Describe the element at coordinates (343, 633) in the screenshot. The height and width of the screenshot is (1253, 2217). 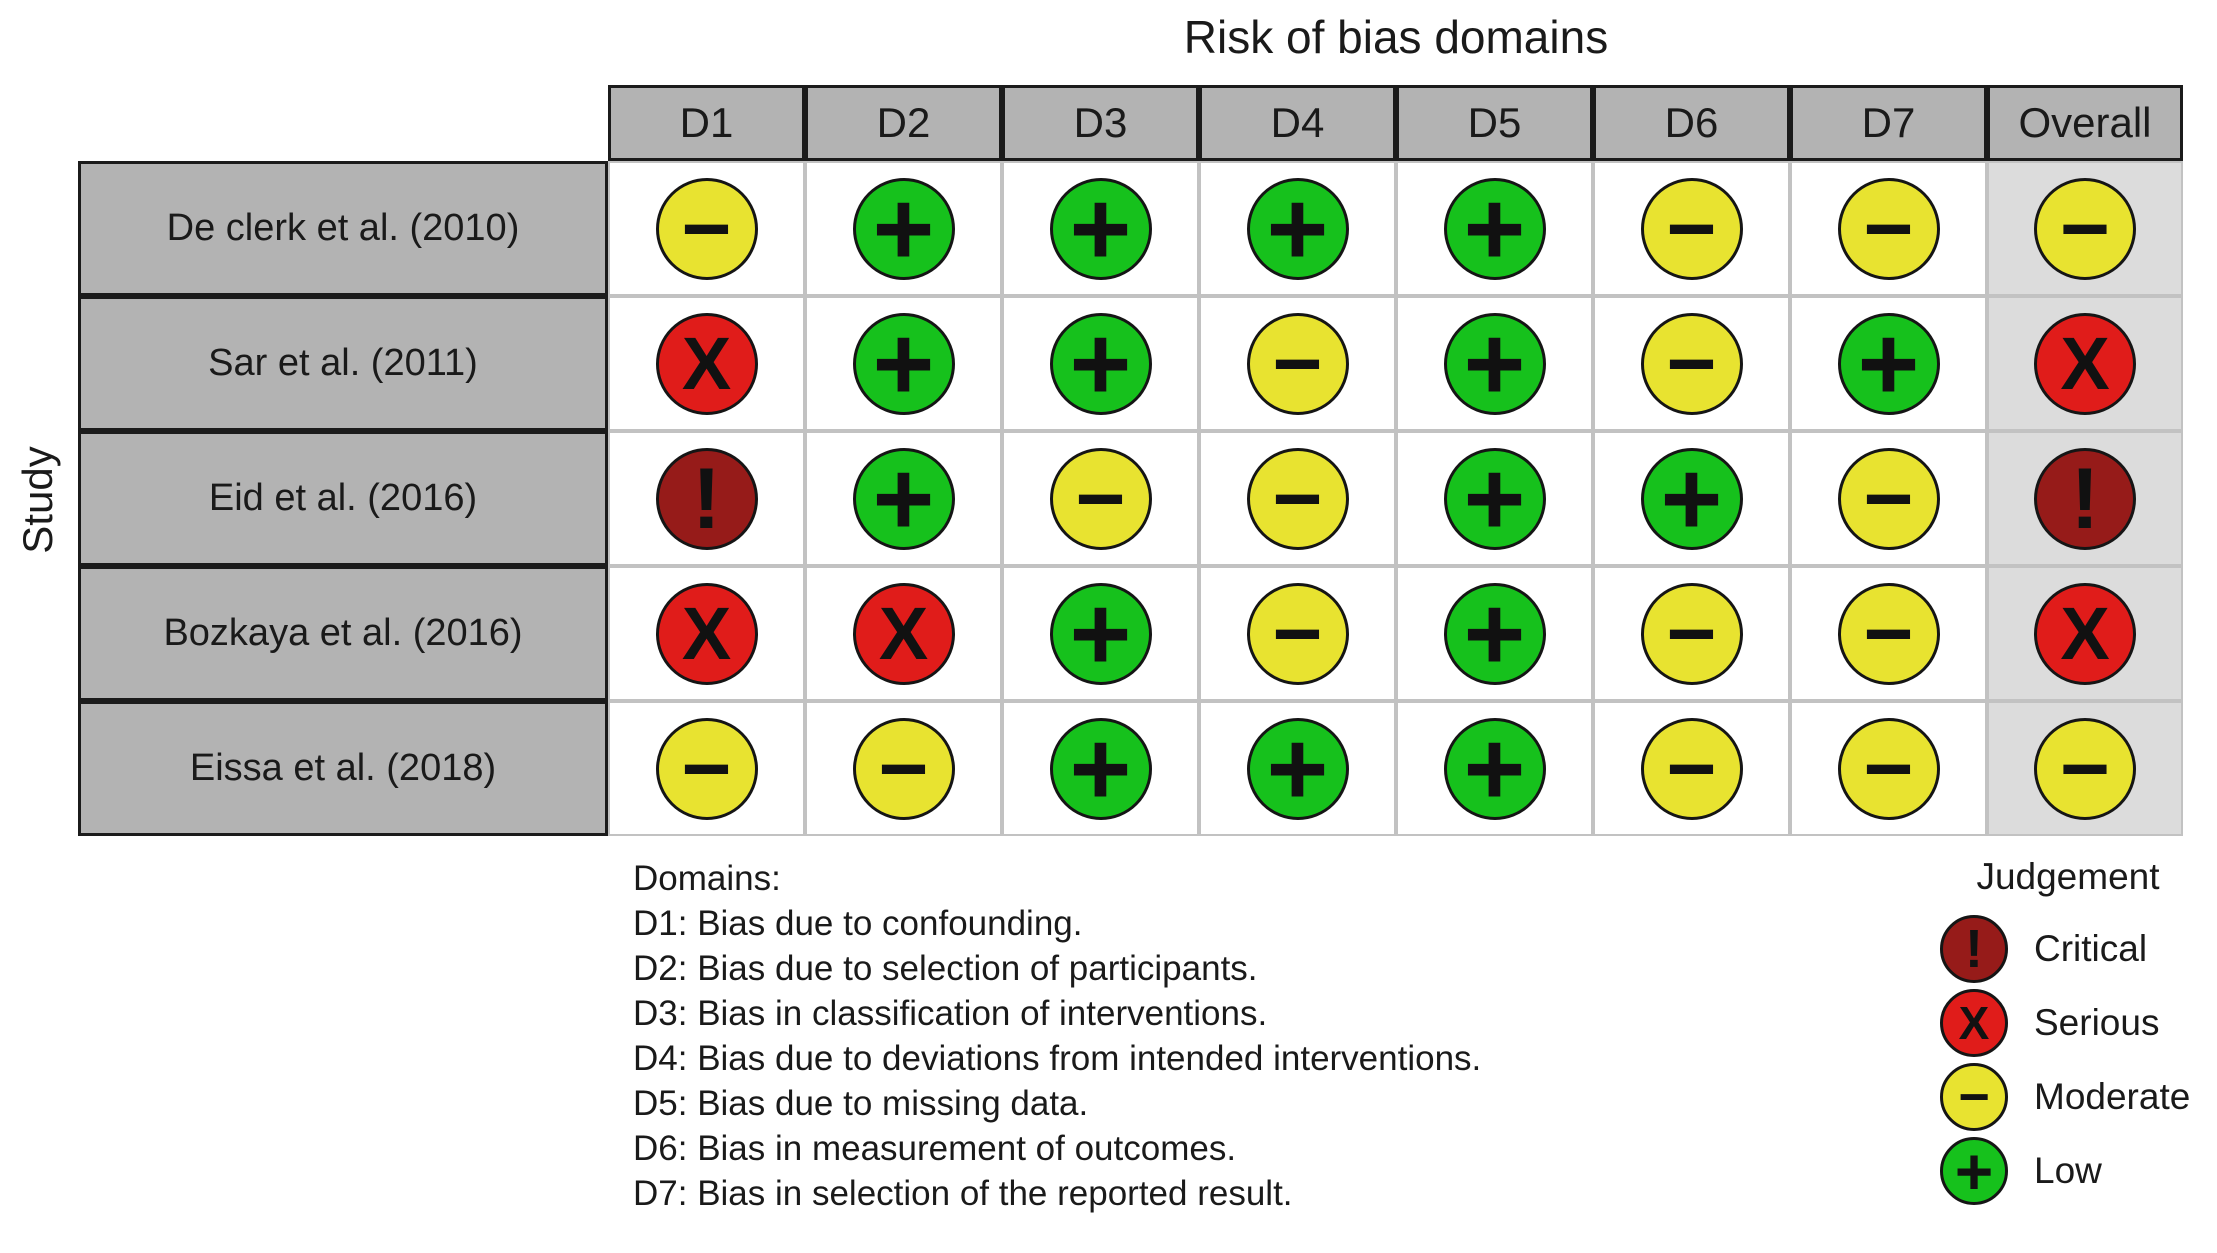
I see `study-label: Bozkaya et al. (2016)` at that location.